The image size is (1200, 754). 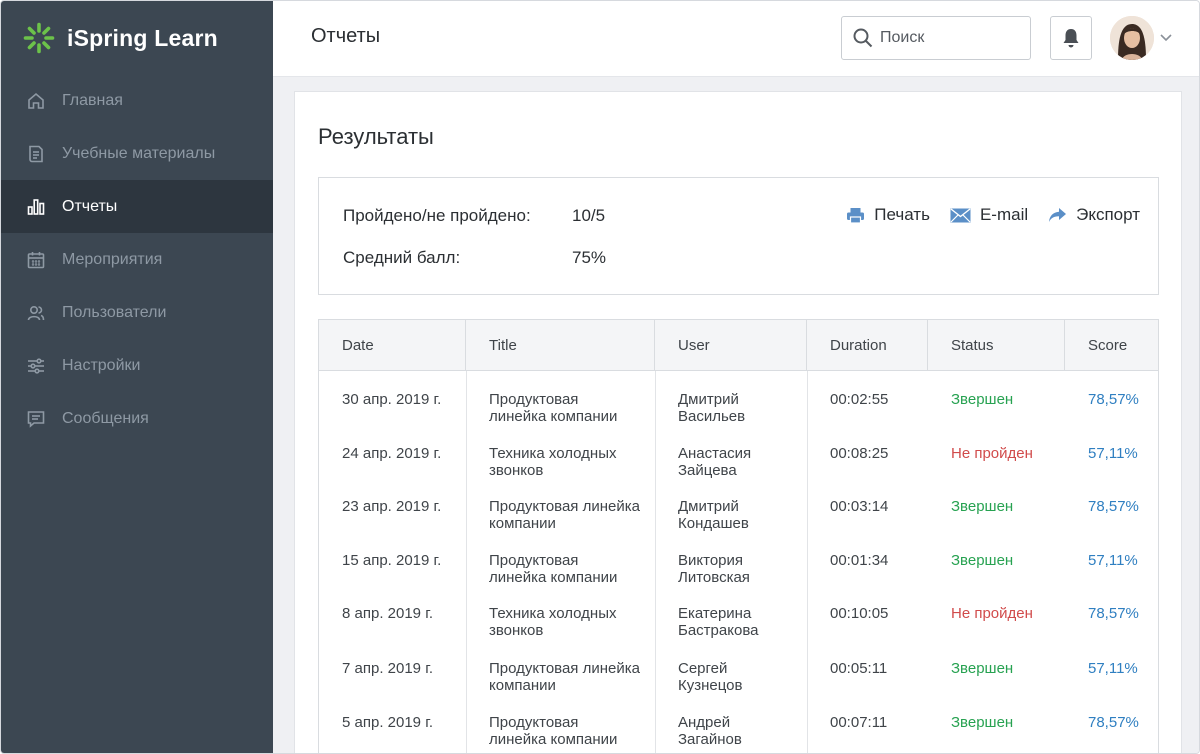 What do you see at coordinates (36, 366) in the screenshot?
I see `sliders-icon` at bounding box center [36, 366].